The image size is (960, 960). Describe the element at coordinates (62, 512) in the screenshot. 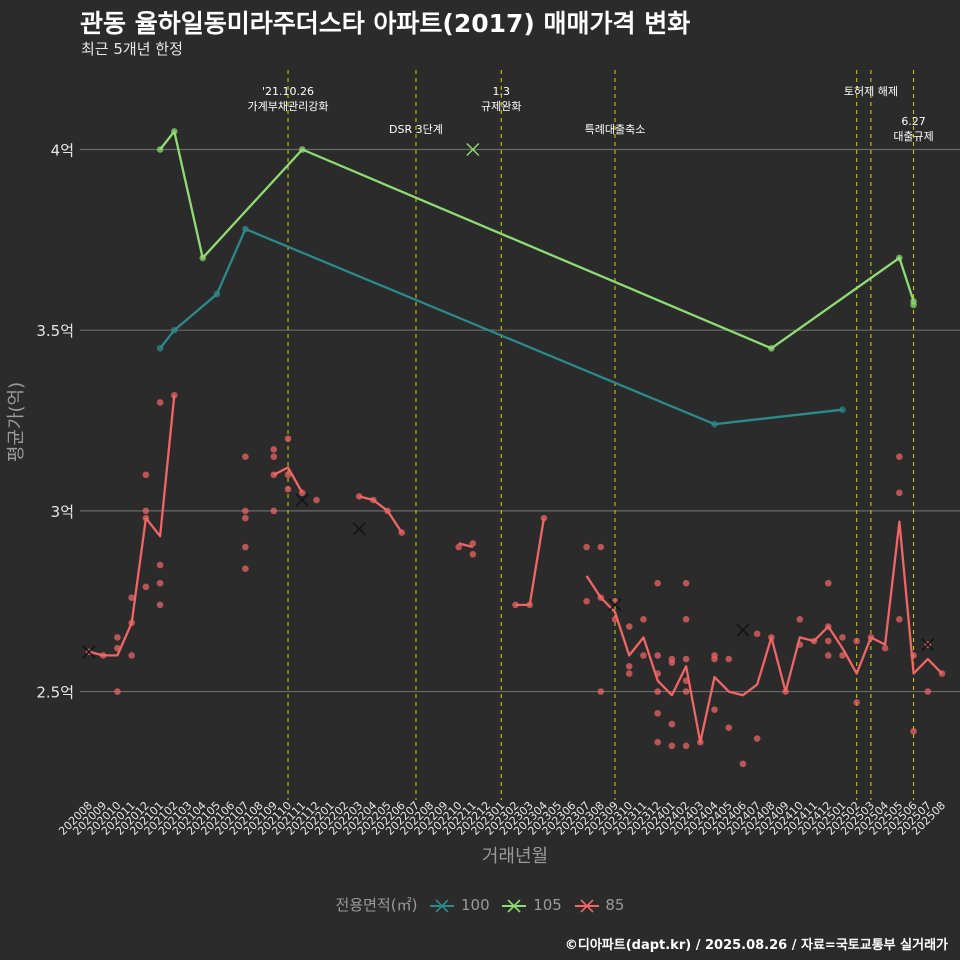

I see `y-tick-label: 3억` at that location.